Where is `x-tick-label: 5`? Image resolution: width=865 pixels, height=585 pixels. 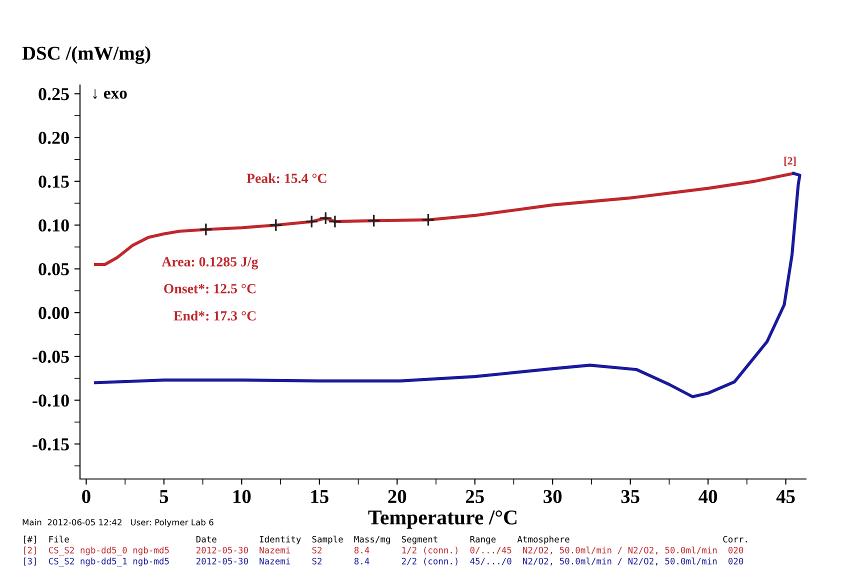 x-tick-label: 5 is located at coordinates (164, 497).